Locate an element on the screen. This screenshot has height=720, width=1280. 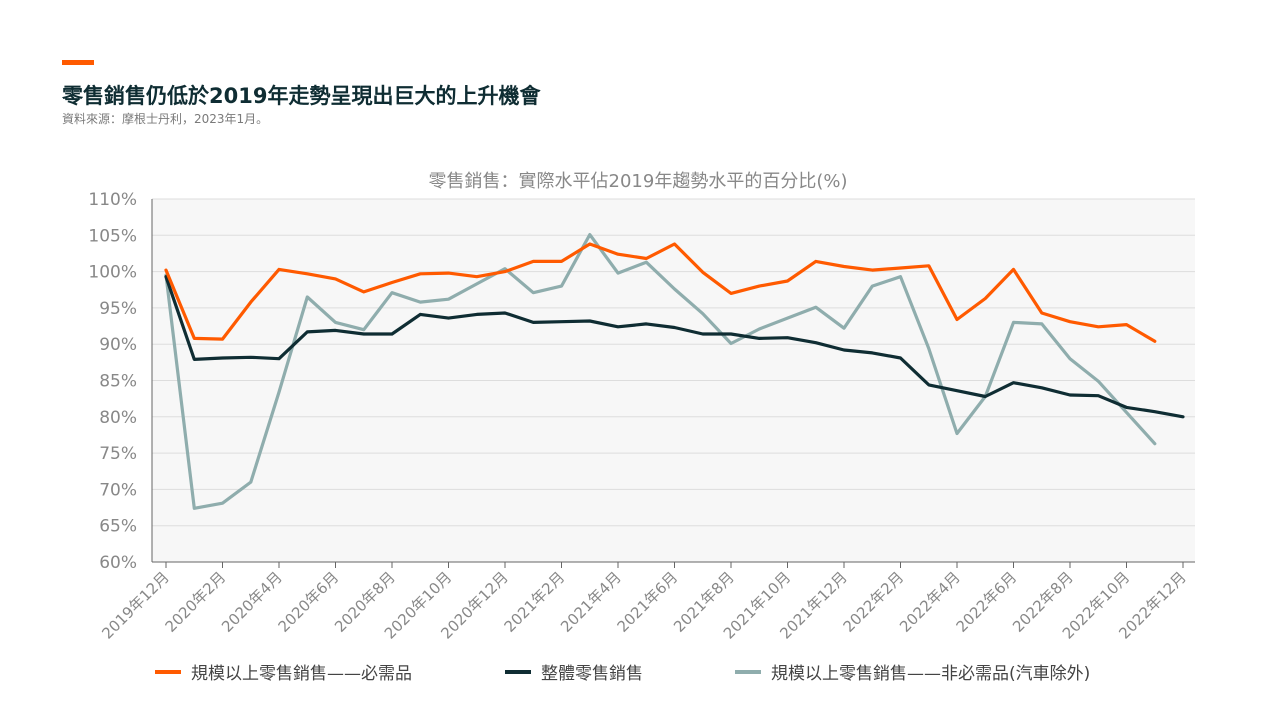
legend-swatch-nonessential is located at coordinates (748, 671).